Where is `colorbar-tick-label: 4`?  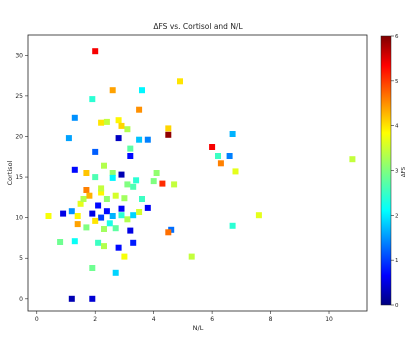 colorbar-tick-label: 4 is located at coordinates (397, 127).